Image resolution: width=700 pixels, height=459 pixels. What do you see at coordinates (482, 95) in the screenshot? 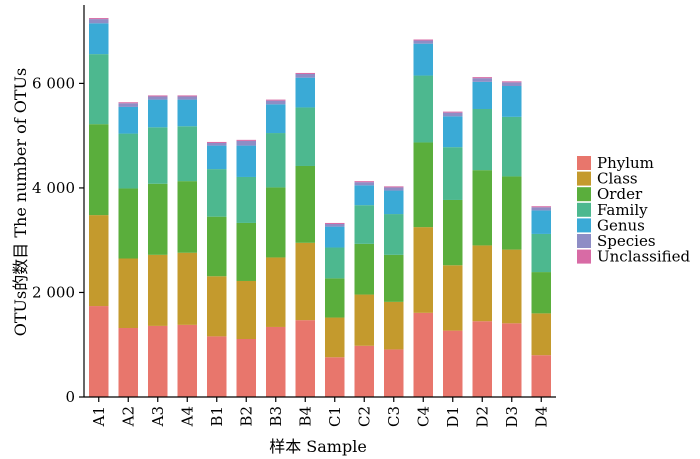
I see `bar-segment-D2-genus` at bounding box center [482, 95].